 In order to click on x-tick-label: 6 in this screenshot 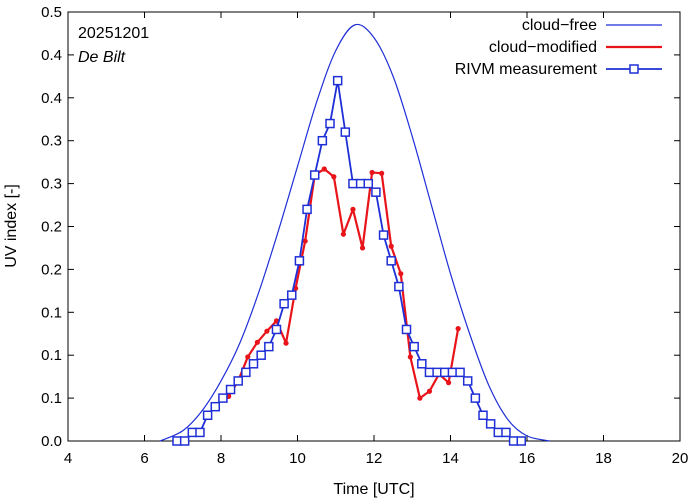, I will do `click(144, 458)`.